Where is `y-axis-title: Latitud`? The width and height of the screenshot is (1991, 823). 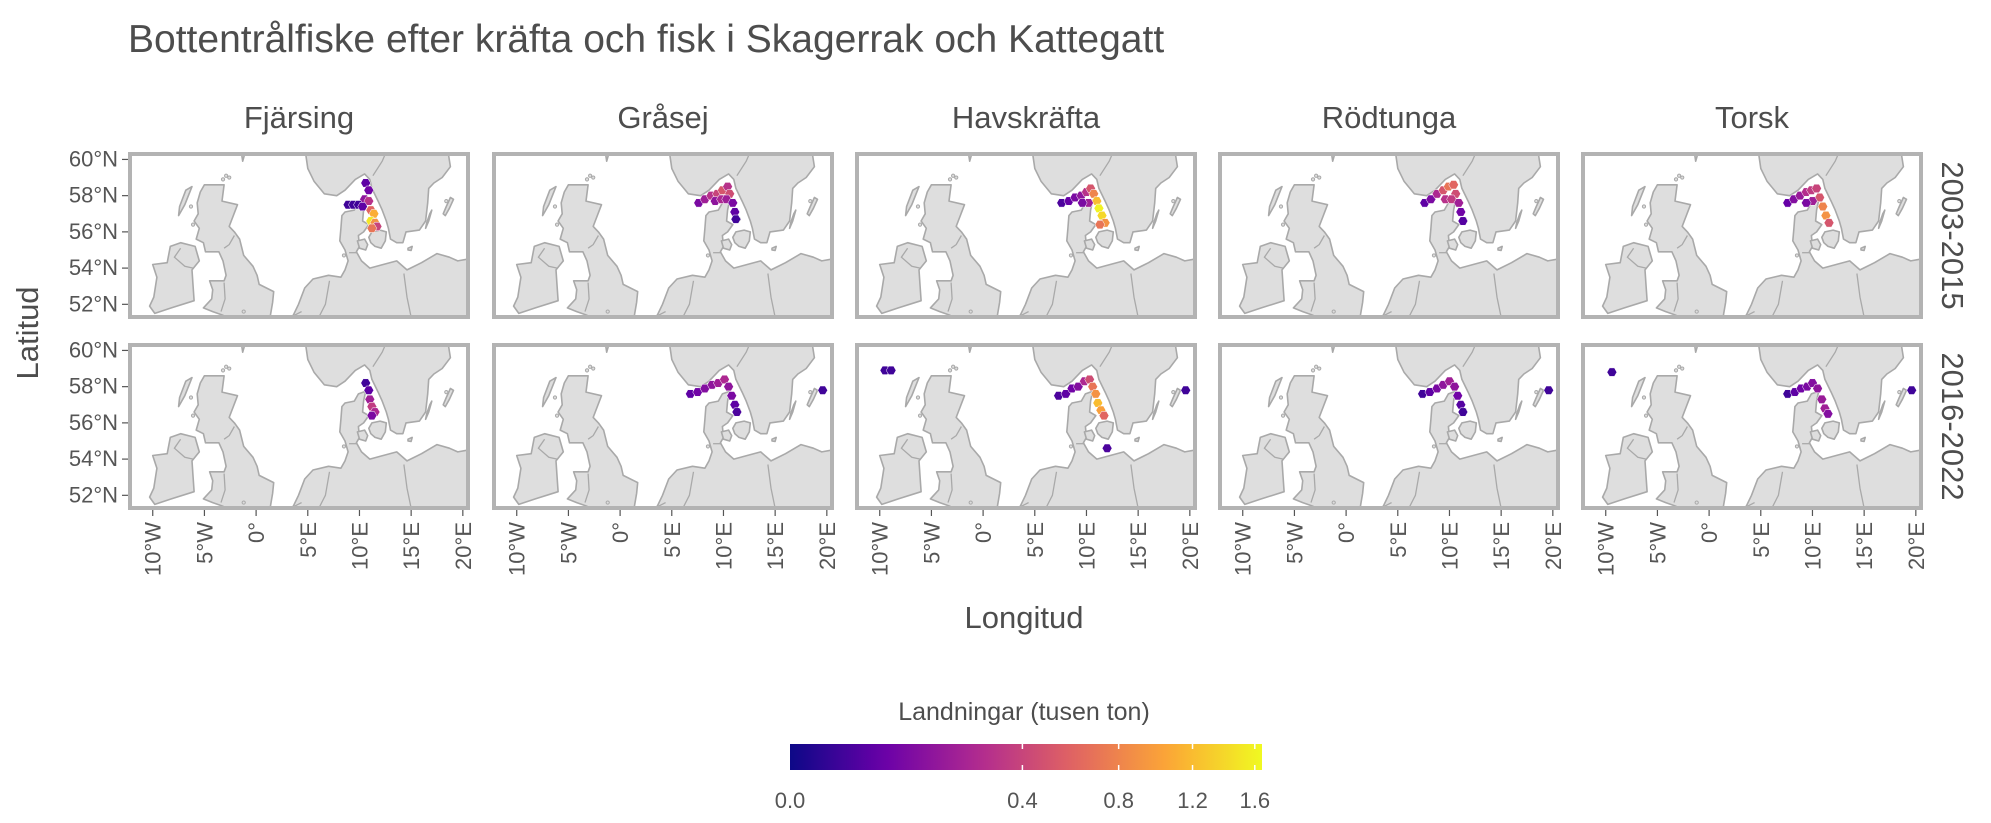
y-axis-title: Latitud is located at coordinates (27, 332).